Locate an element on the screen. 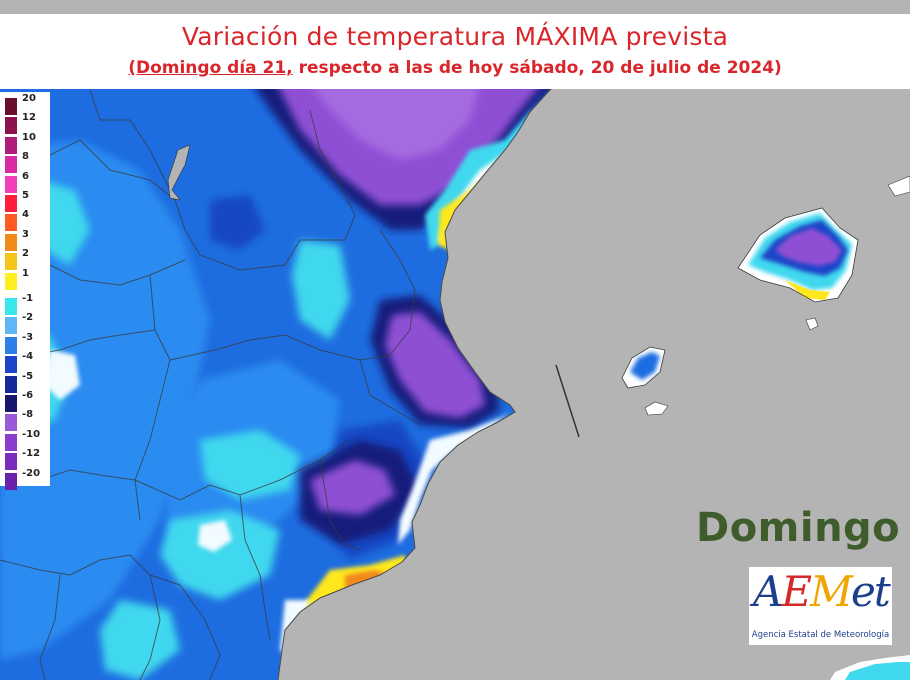 The width and height of the screenshot is (910, 680). aemet-logo: AEMet Agencia Estatal de Meteorología is located at coordinates (820, 606).